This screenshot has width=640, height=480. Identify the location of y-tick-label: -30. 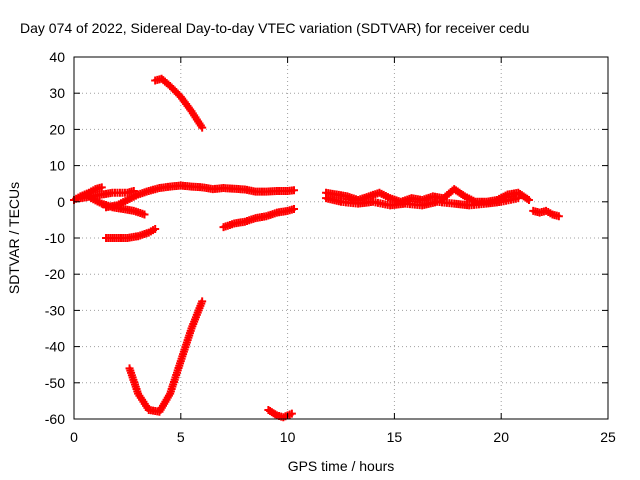
(55, 310).